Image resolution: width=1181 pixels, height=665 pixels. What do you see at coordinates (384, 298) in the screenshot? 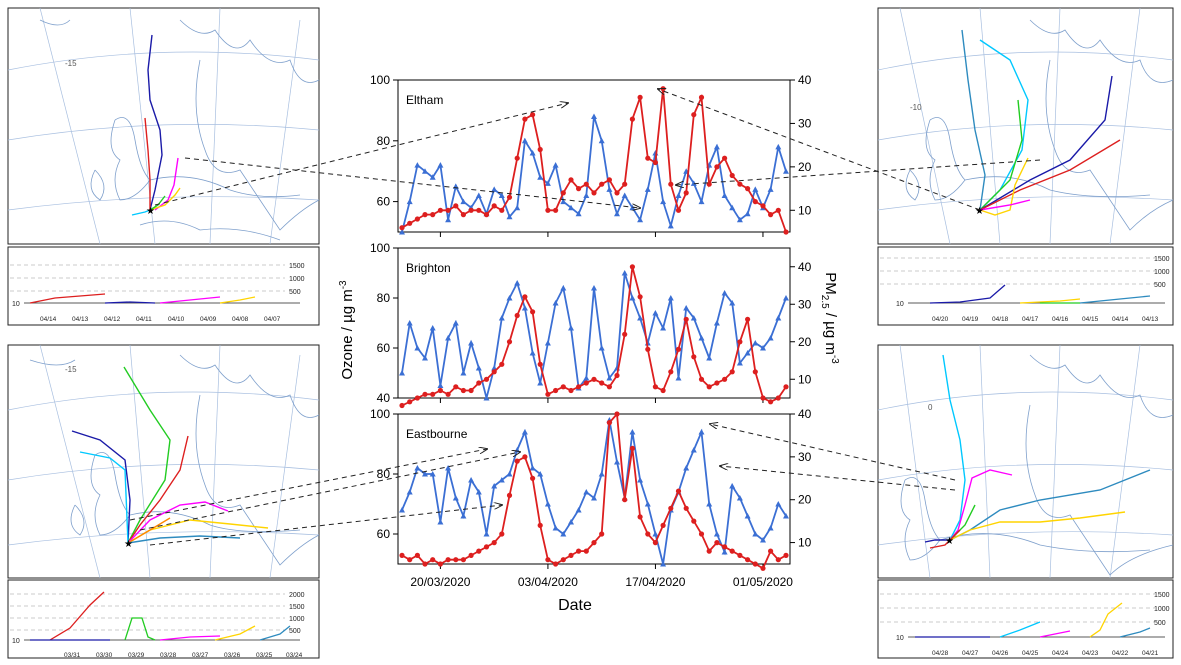
I see `y-tick-label-left: 80` at bounding box center [384, 298].